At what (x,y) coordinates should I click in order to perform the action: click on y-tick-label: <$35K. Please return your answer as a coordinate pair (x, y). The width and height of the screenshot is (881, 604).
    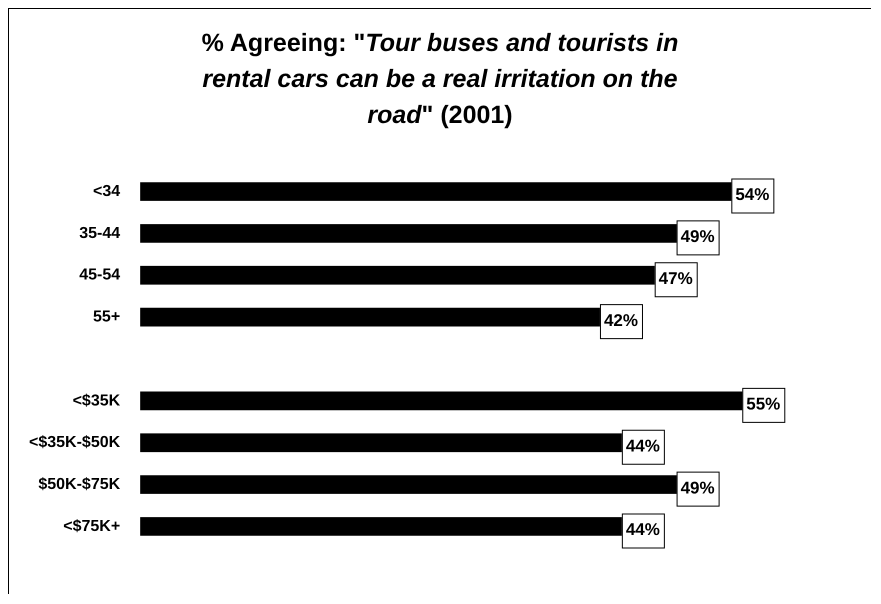
    Looking at the image, I should click on (96, 401).